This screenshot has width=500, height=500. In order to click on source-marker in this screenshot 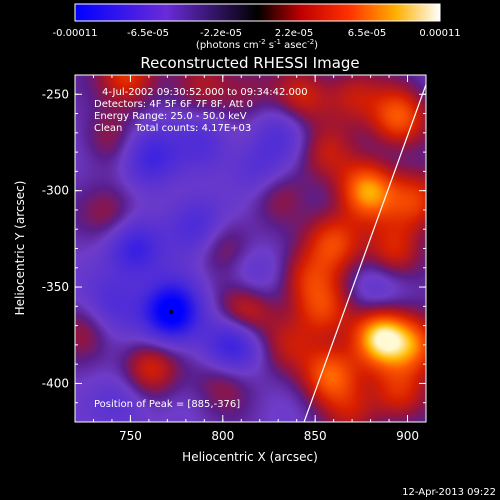, I will do `click(171, 312)`.